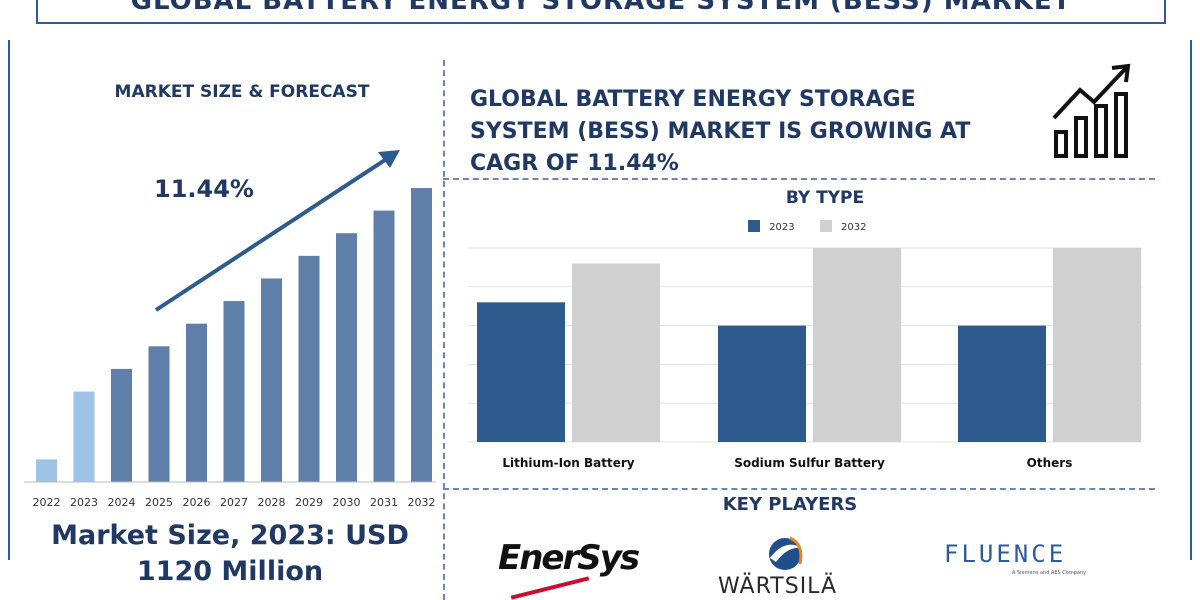  What do you see at coordinates (786, 553) in the screenshot?
I see `wartsila-logo-mark` at bounding box center [786, 553].